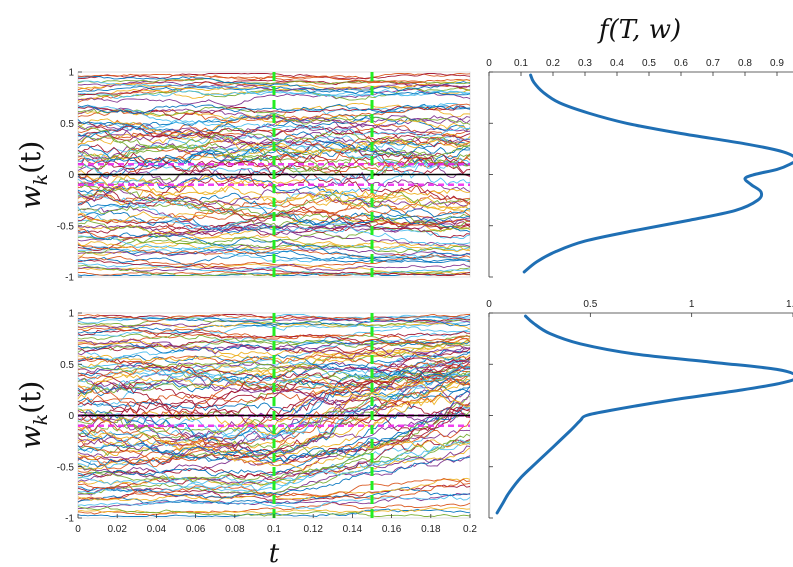 The image size is (793, 567). Describe the element at coordinates (313, 529) in the screenshot. I see `x-tick-label: 0.12` at that location.